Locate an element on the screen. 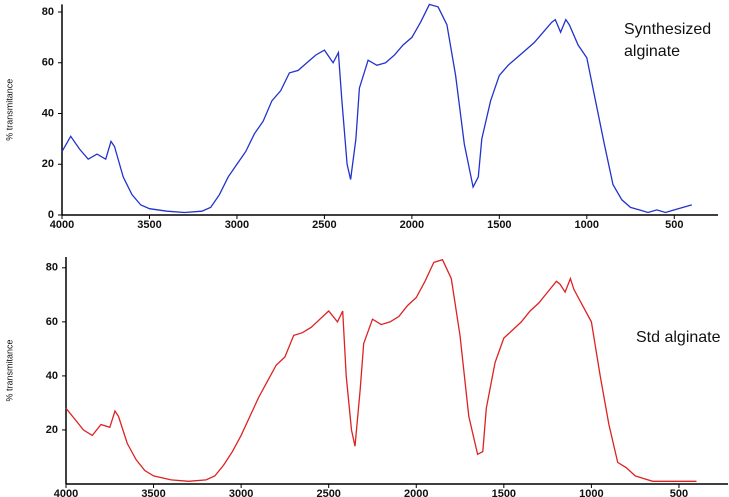  y-tick-label: 0 is located at coordinates (51, 215).